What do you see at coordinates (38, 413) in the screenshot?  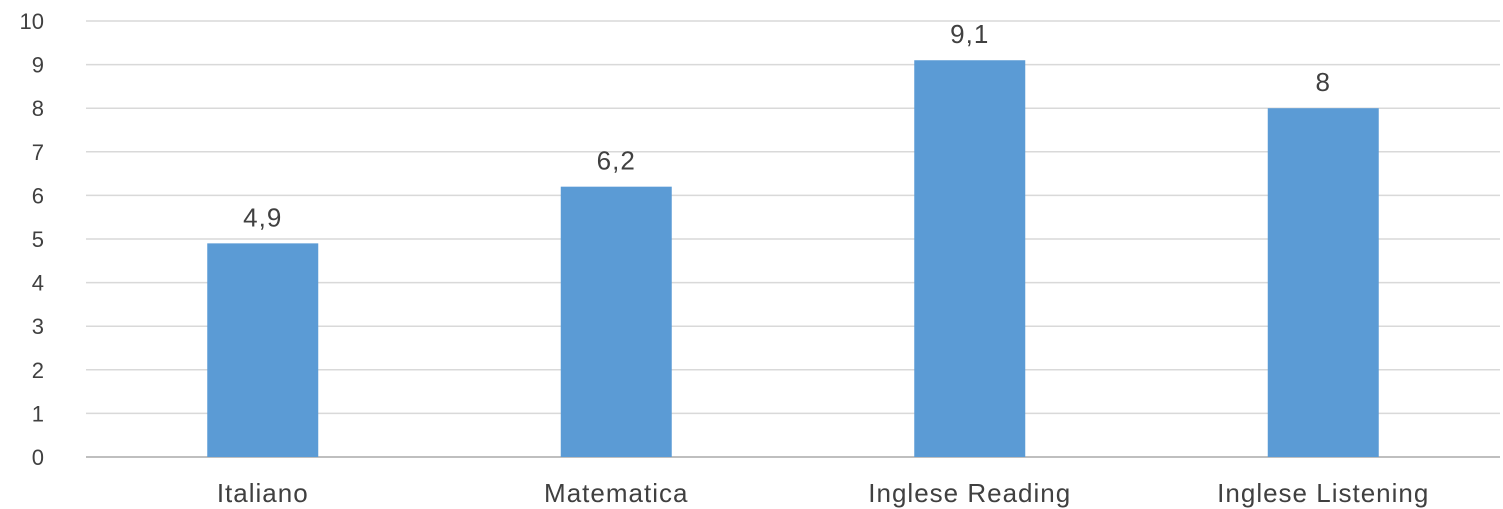 I see `y-tick-label: 1` at bounding box center [38, 413].